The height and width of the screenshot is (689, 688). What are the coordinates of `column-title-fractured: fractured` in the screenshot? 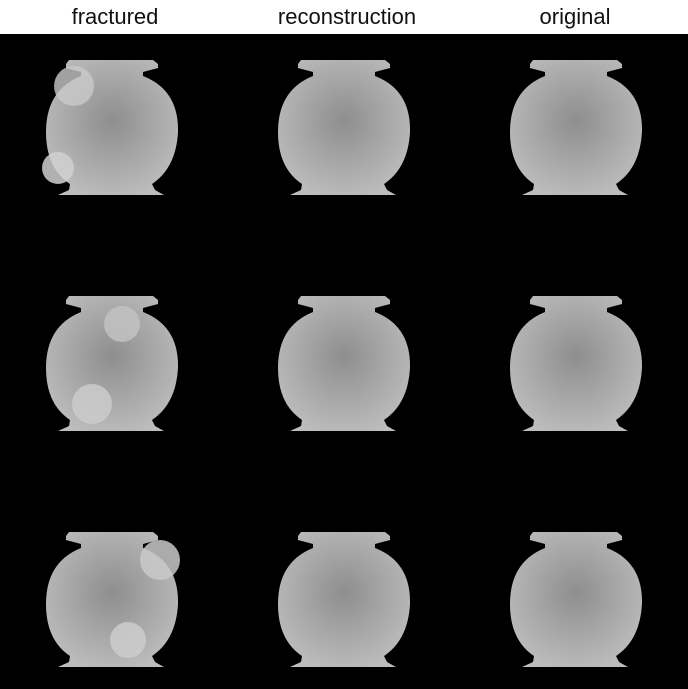 It's located at (115, 16).